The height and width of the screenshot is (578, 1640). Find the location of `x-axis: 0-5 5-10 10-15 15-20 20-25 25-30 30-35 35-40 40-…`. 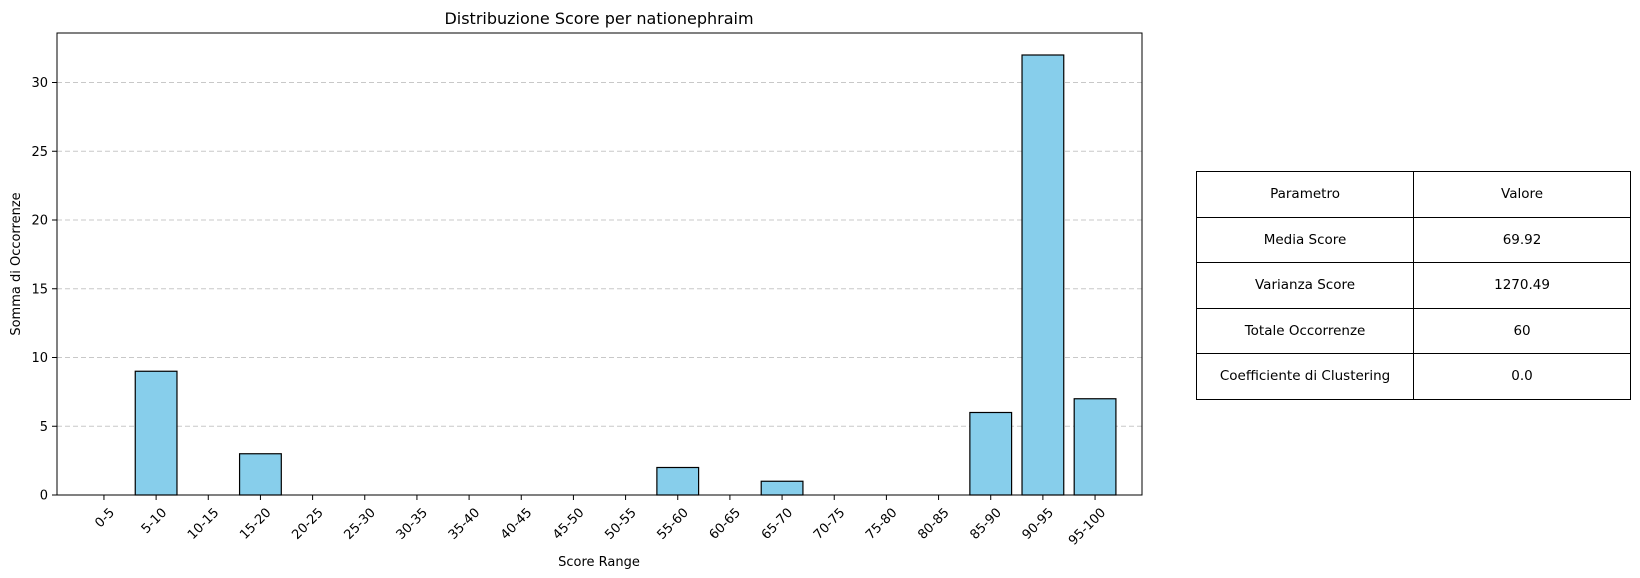

x-axis: 0-5 5-10 10-15 15-20 20-25 25-30 30-35 35-40 40-… is located at coordinates (600, 522).